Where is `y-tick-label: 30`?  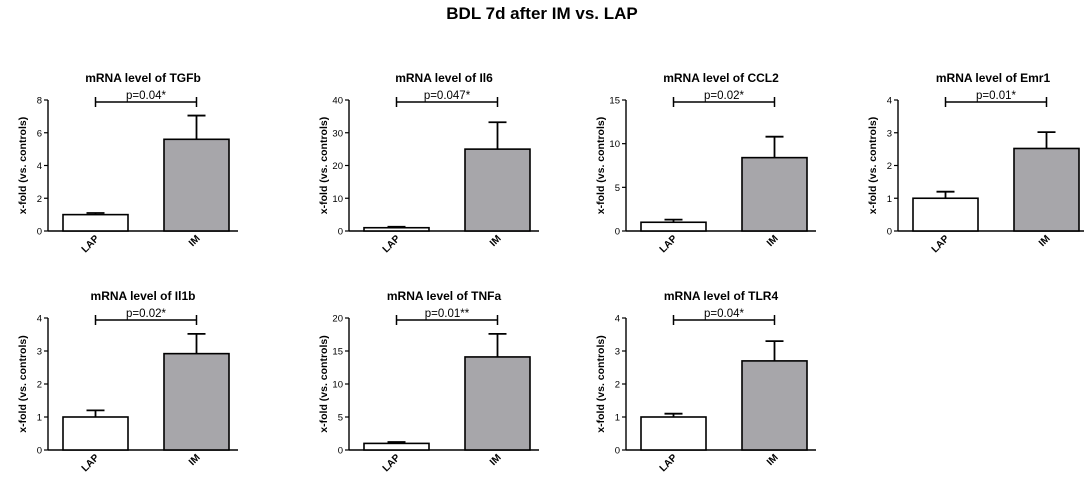
y-tick-label: 30 is located at coordinates (337, 133).